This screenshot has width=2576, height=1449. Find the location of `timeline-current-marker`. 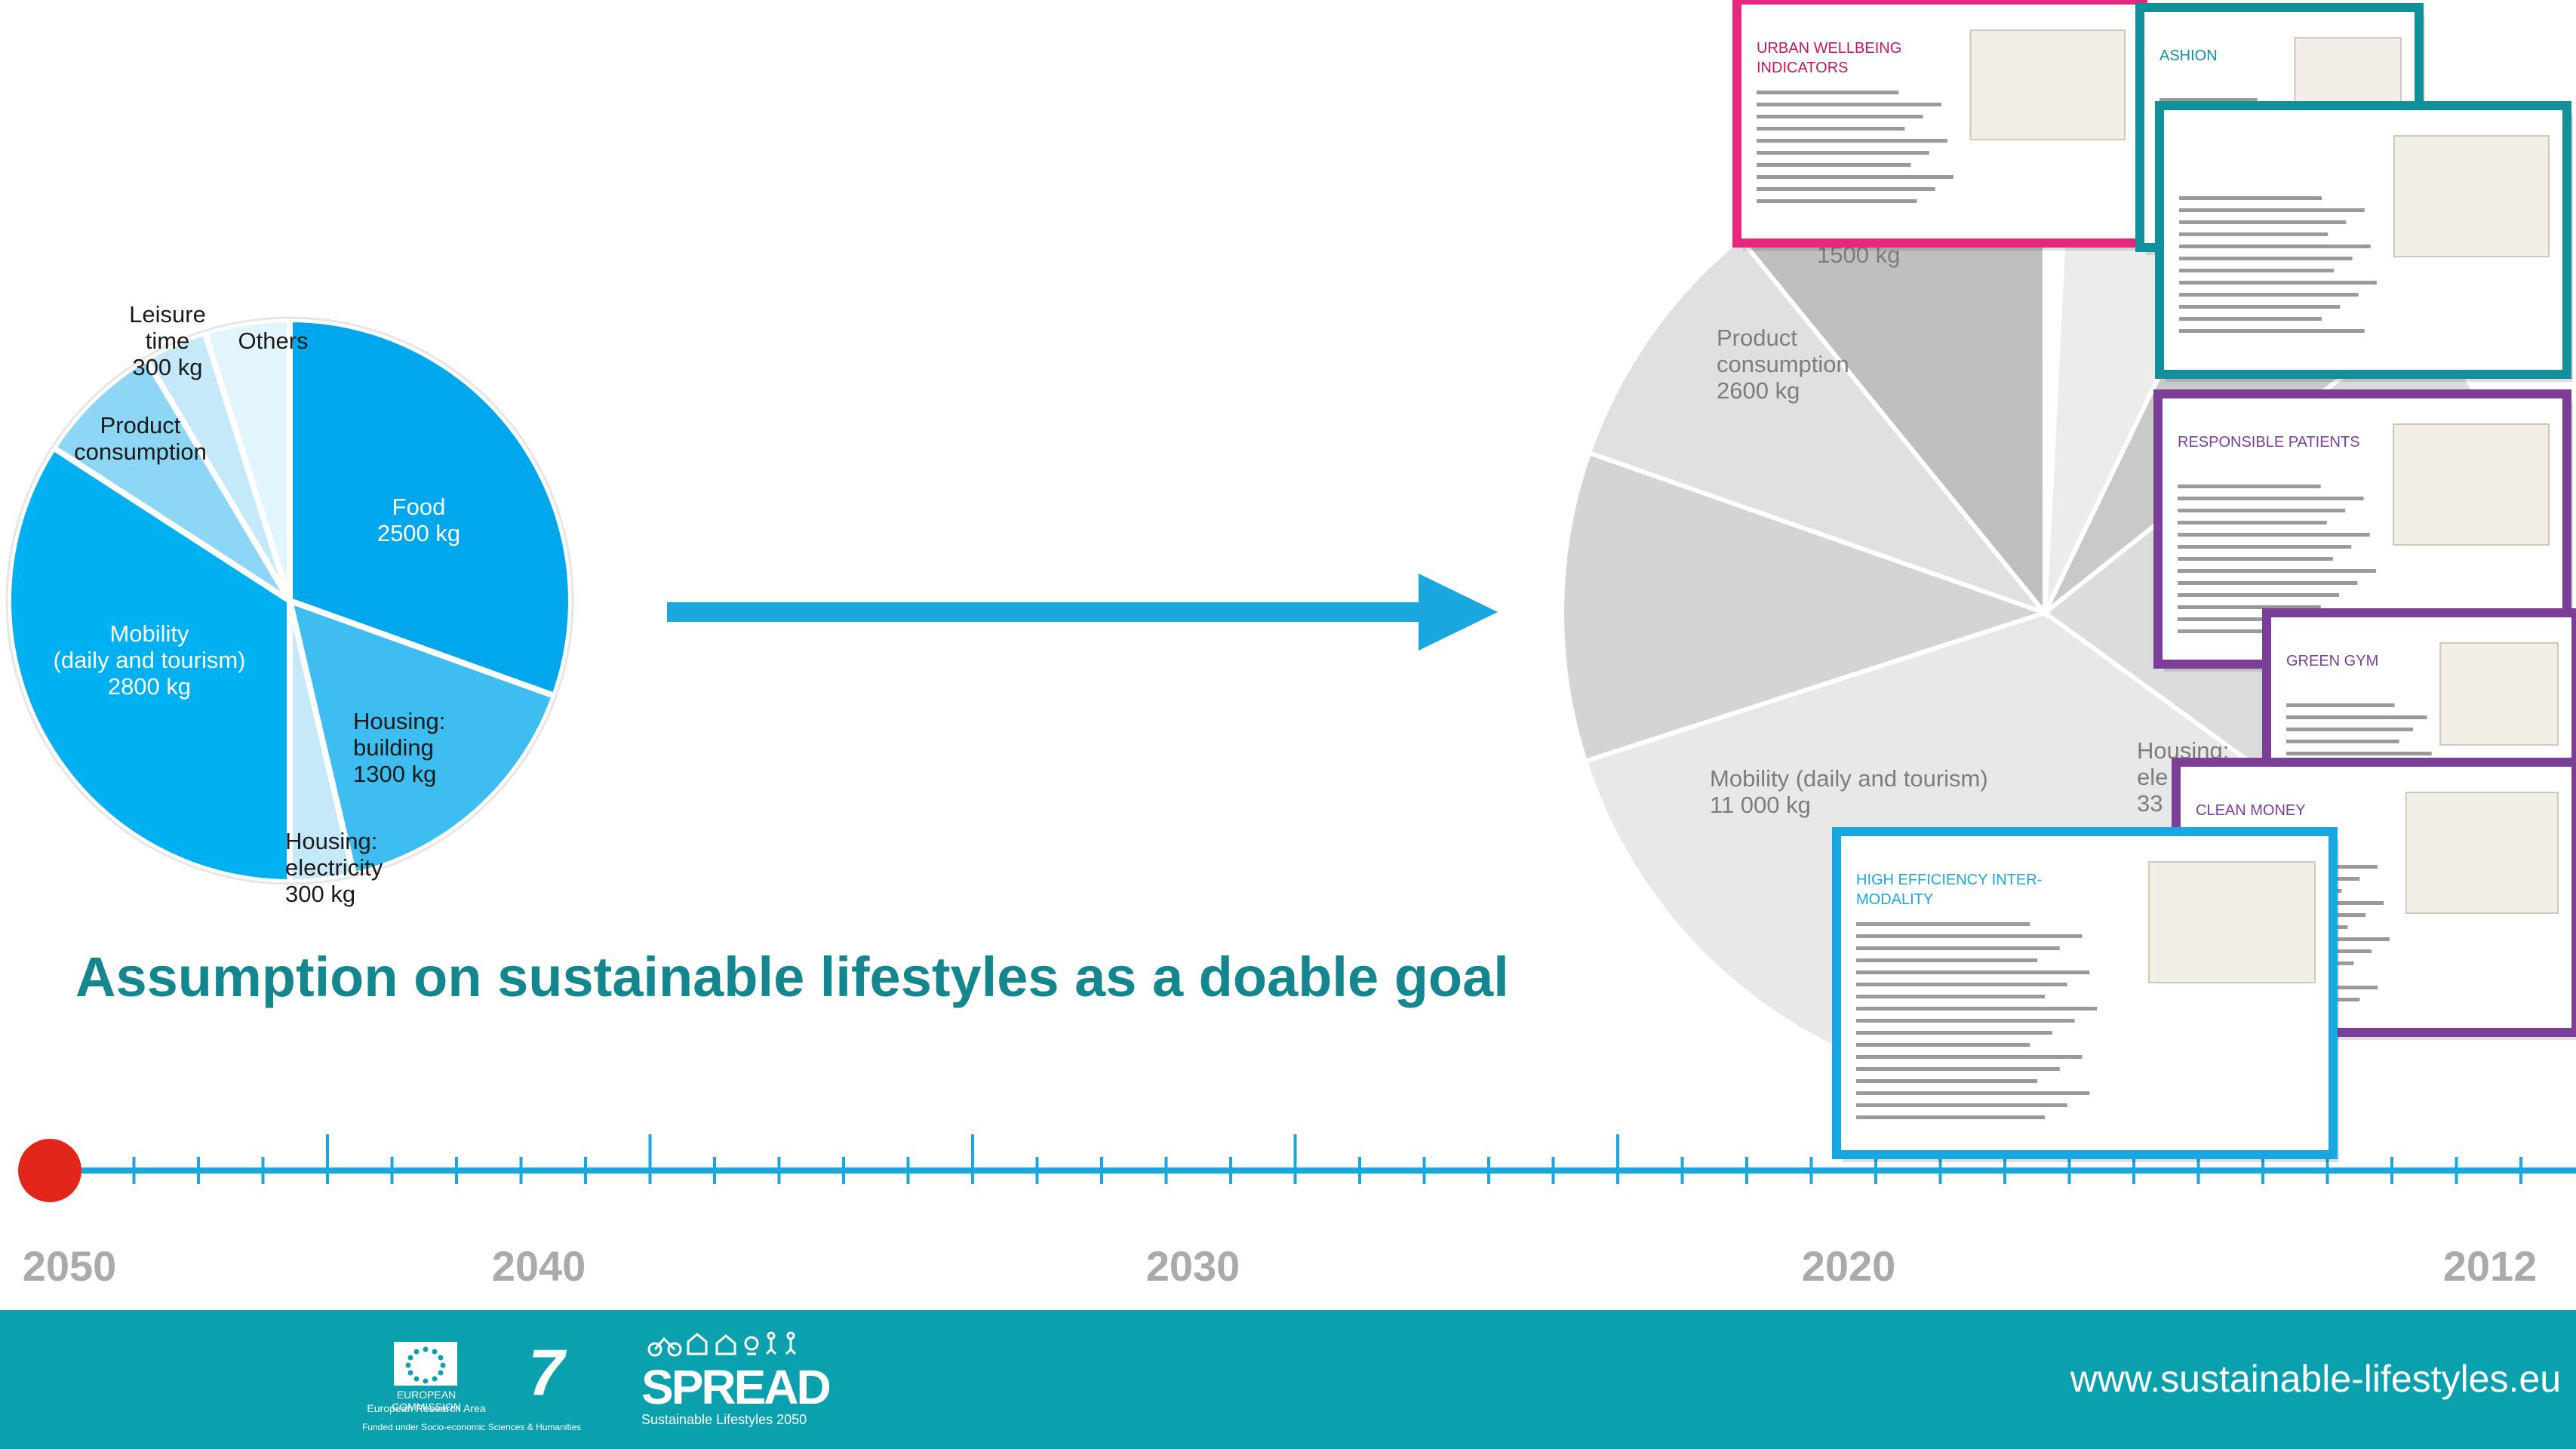

timeline-current-marker is located at coordinates (49, 1170).